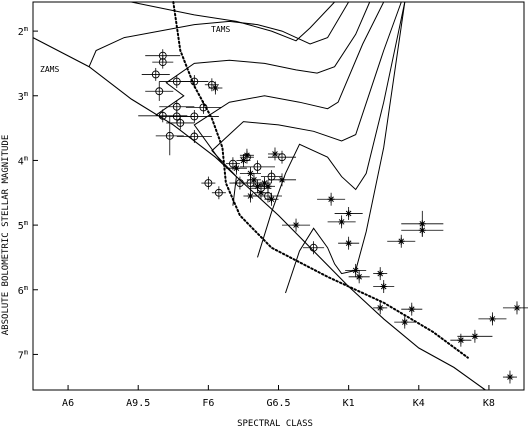 This screenshot has height=431, width=528. What do you see at coordinates (275, 424) in the screenshot?
I see `x-axis-label: SPECTRAL CLASS` at bounding box center [275, 424].